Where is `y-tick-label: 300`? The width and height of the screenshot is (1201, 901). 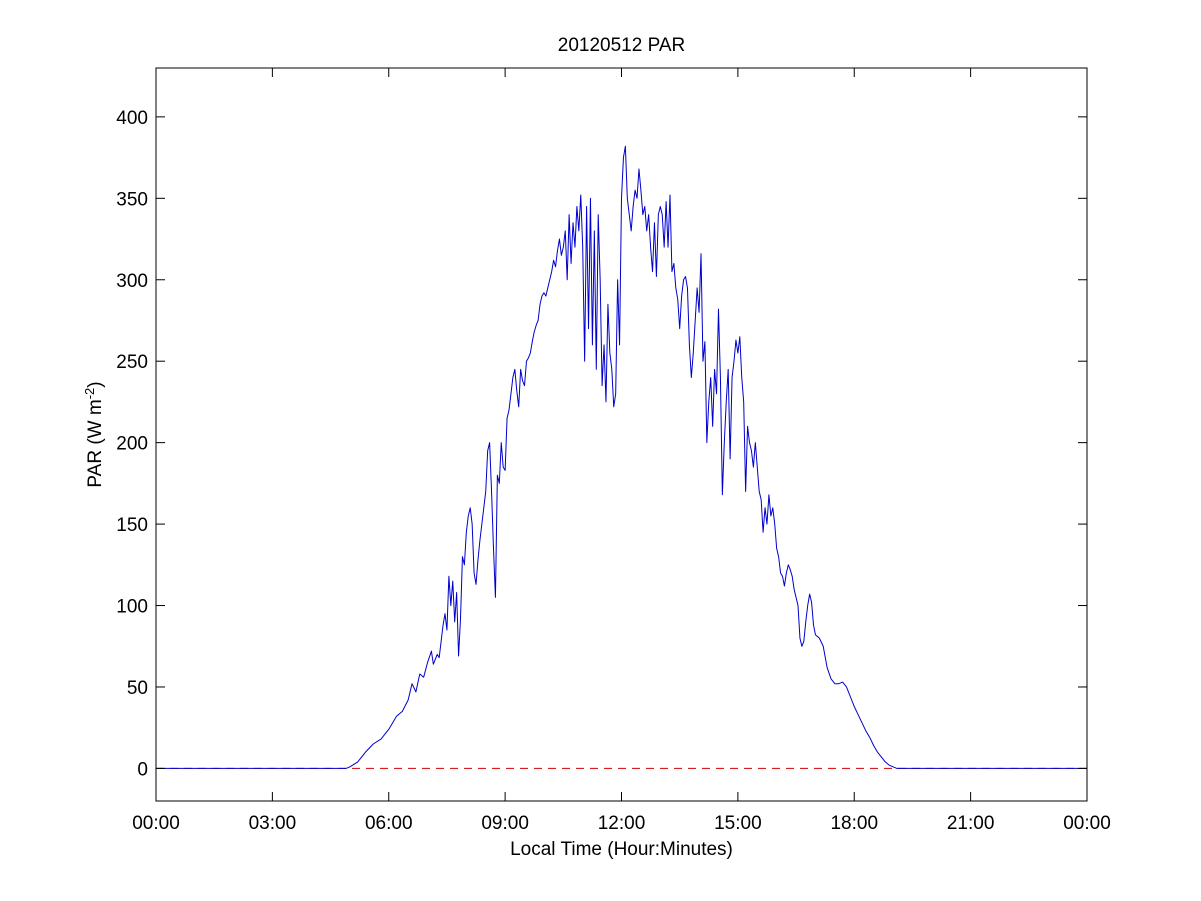 y-tick-label: 300 is located at coordinates (132, 281).